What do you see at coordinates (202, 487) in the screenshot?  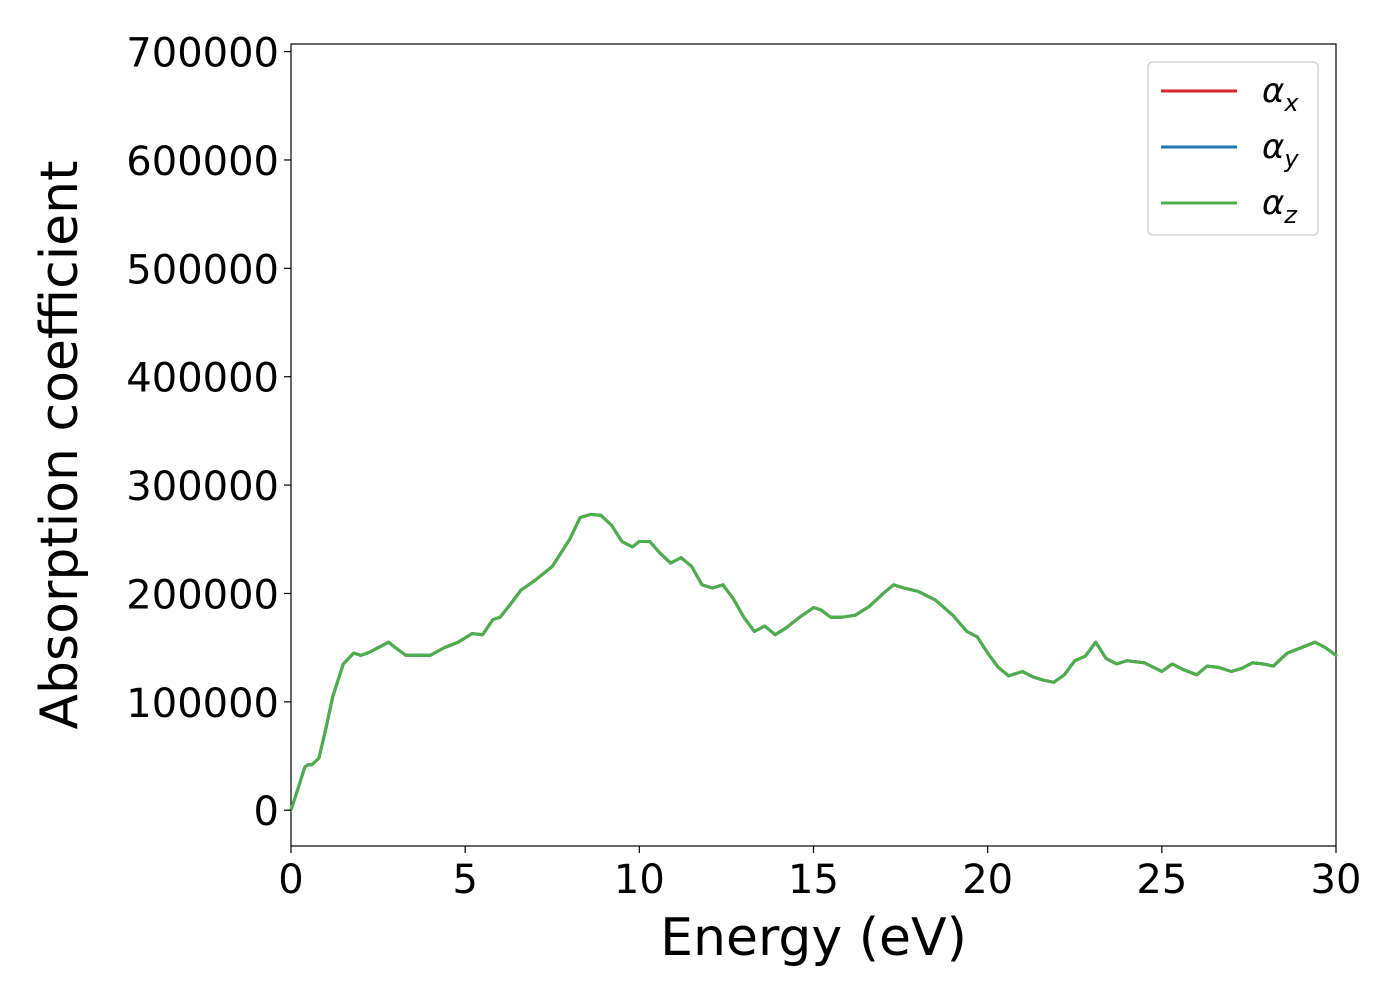 I see `y-tick-label: 300000` at bounding box center [202, 487].